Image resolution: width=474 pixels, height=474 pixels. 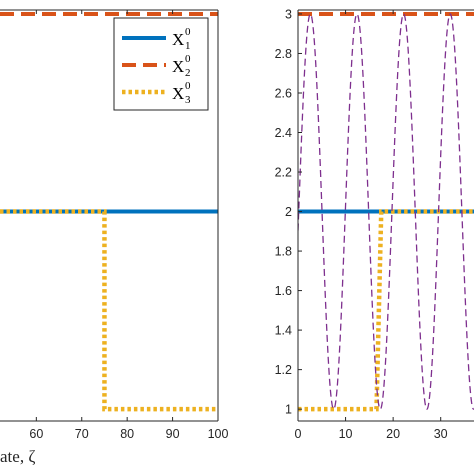 What do you see at coordinates (188, 73) in the screenshot?
I see `legend-sub-2: 2` at bounding box center [188, 73].